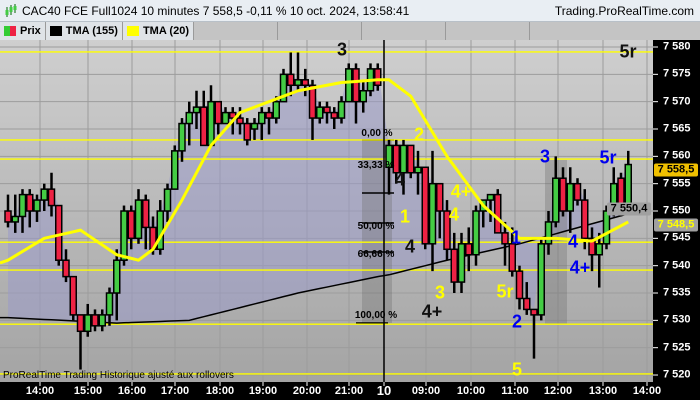 The height and width of the screenshot is (400, 700). I want to click on fib-label-66: 66,66 %, so click(376, 254).